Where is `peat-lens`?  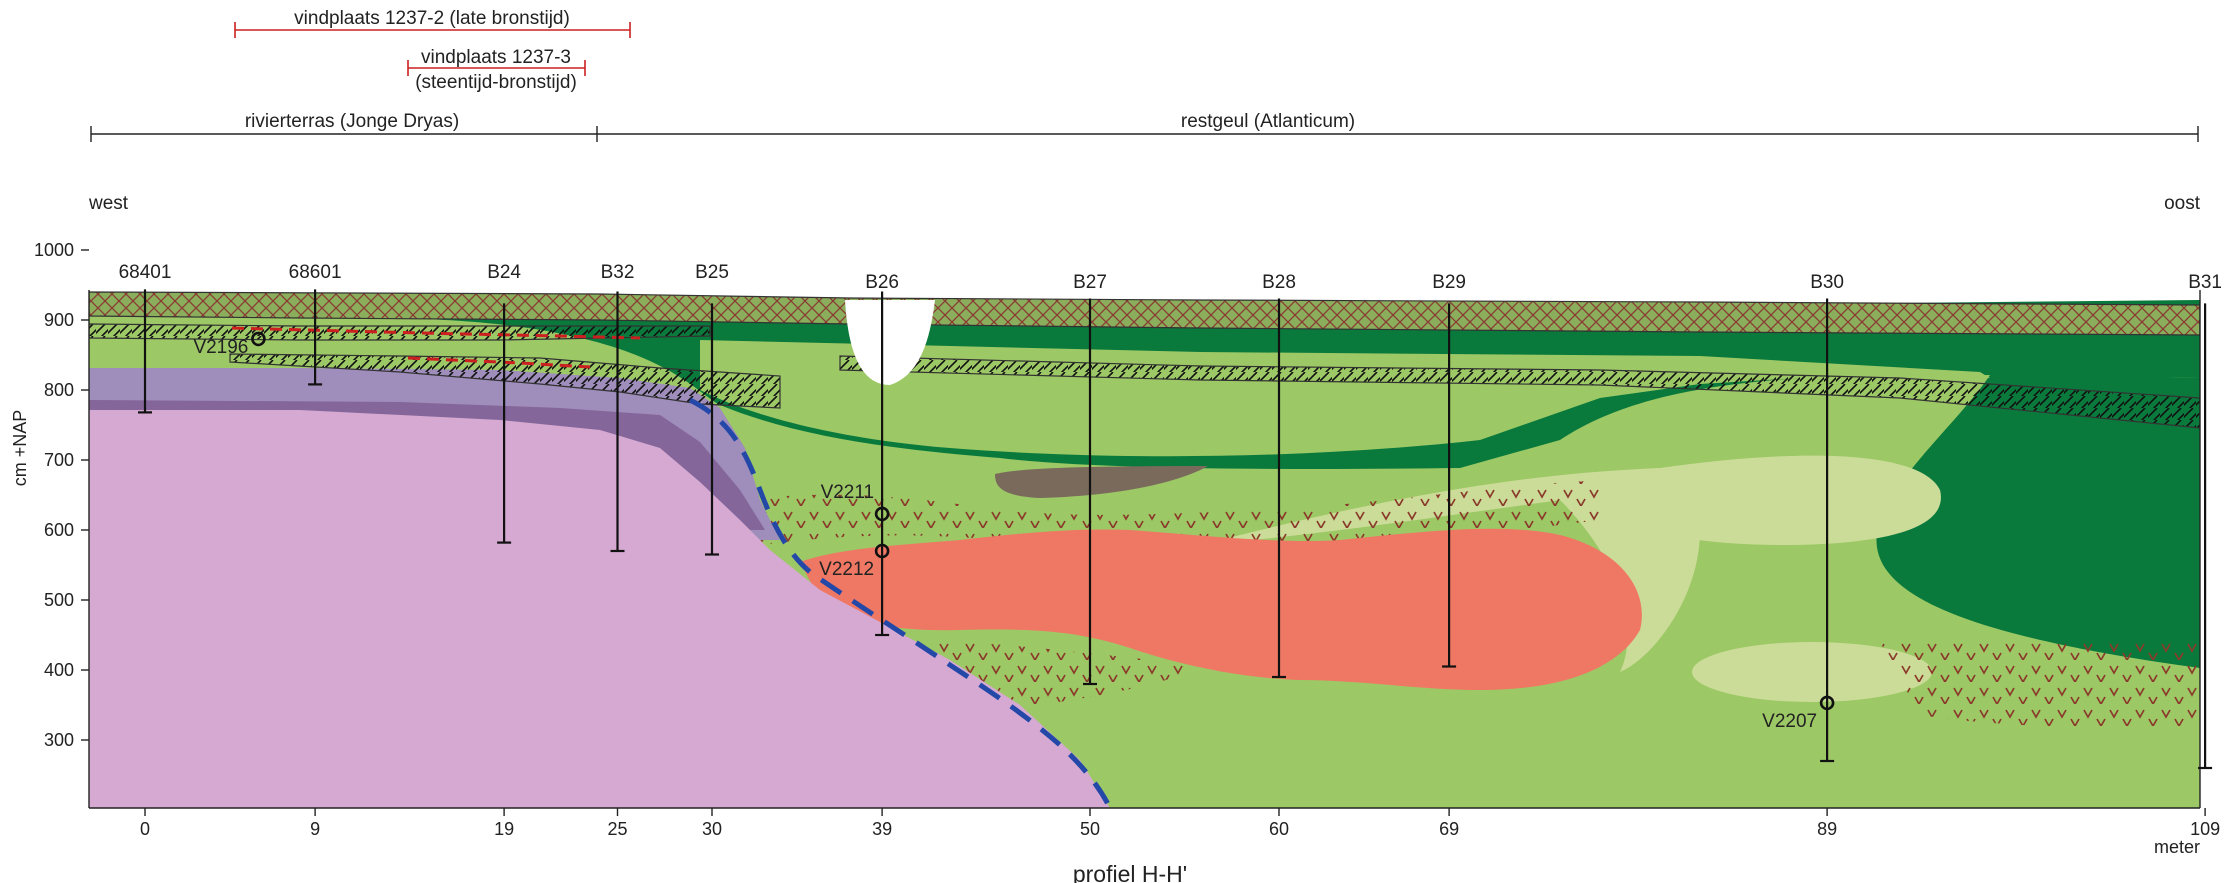 peat-lens is located at coordinates (1101, 482).